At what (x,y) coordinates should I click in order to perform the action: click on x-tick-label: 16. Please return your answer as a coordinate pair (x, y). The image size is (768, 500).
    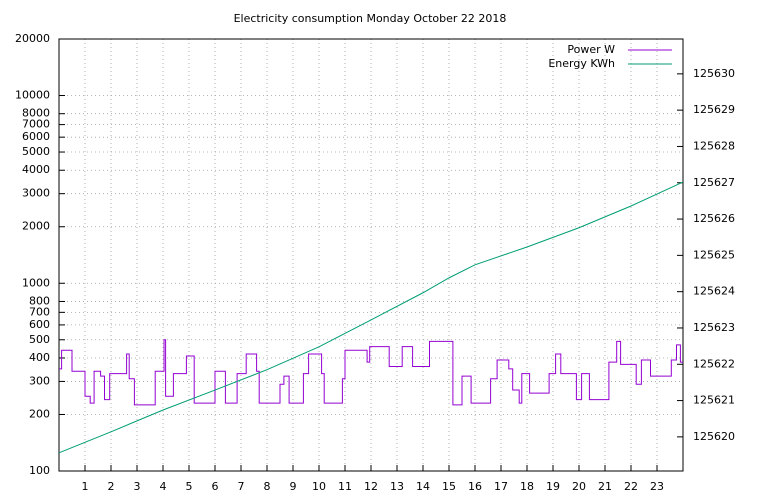
    Looking at the image, I should click on (475, 486).